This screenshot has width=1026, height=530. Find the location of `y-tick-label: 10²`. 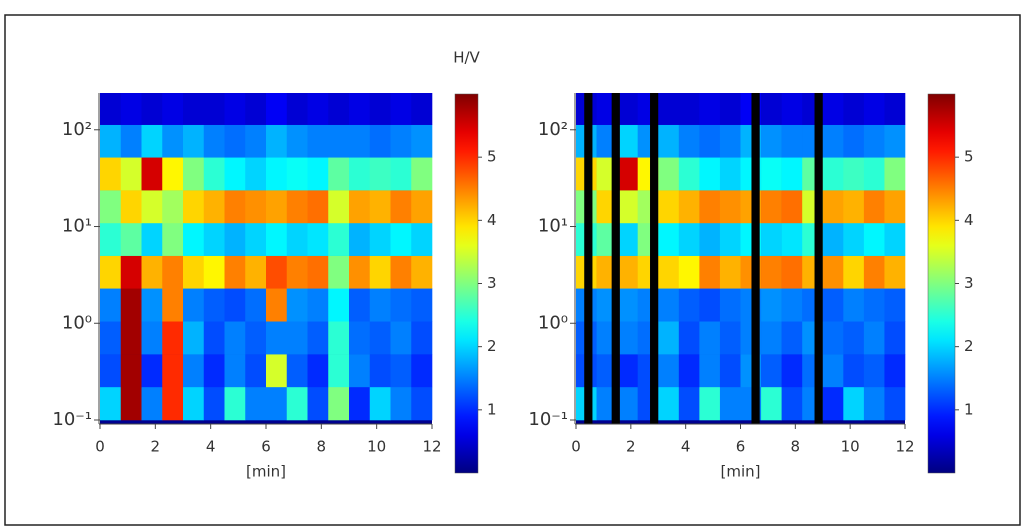

y-tick-label: 10² is located at coordinates (77, 129).